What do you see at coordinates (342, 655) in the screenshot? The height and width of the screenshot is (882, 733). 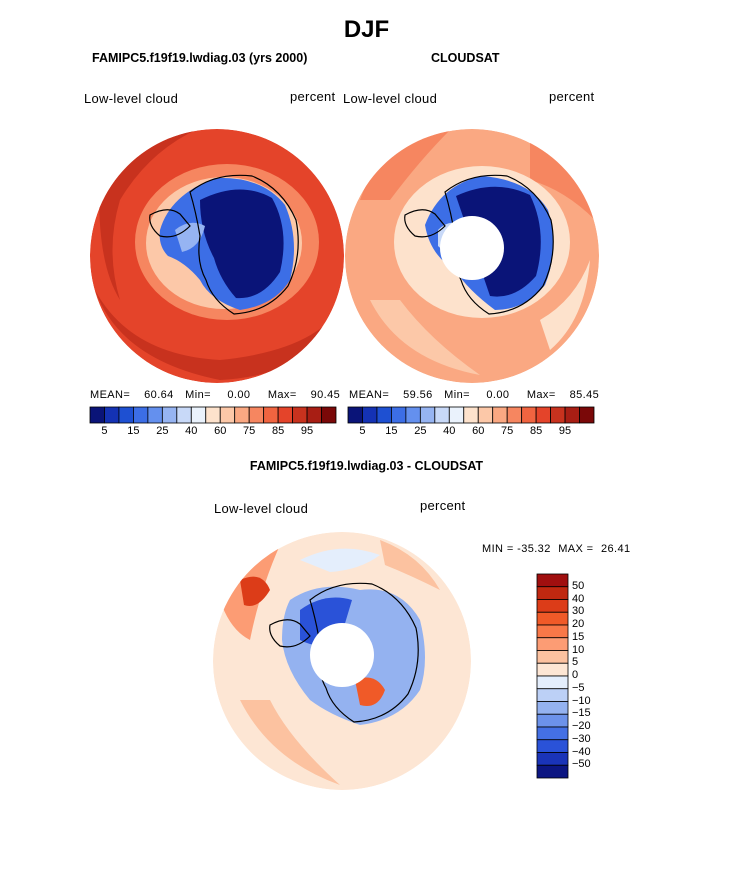 I see `diff-map-polar-data-gap` at bounding box center [342, 655].